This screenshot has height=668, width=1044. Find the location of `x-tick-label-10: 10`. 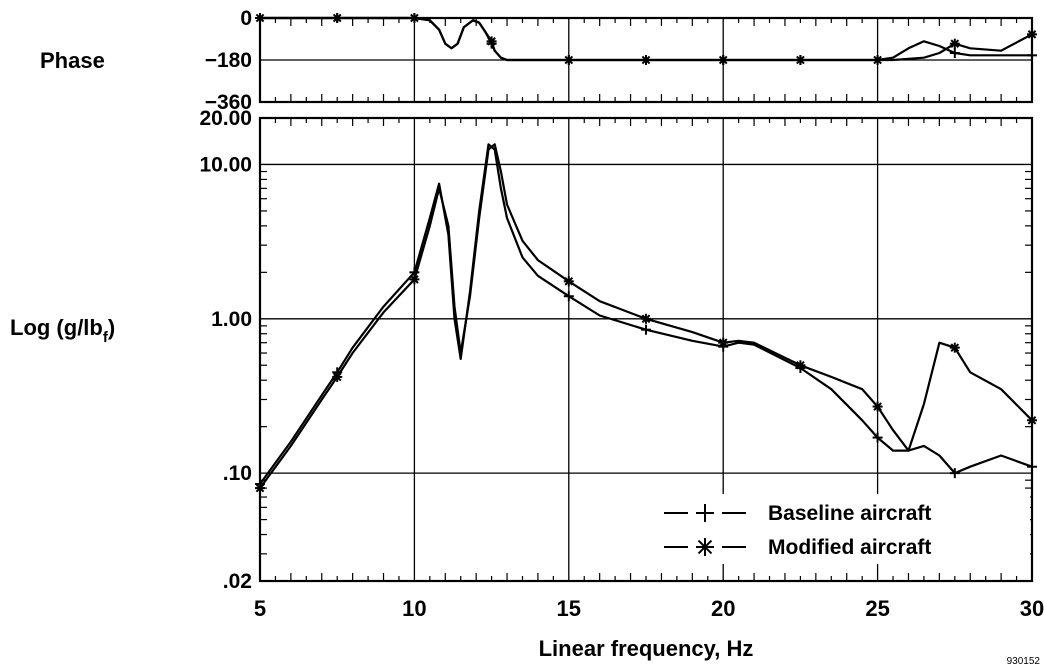

x-tick-label-10: 10 is located at coordinates (414, 608).